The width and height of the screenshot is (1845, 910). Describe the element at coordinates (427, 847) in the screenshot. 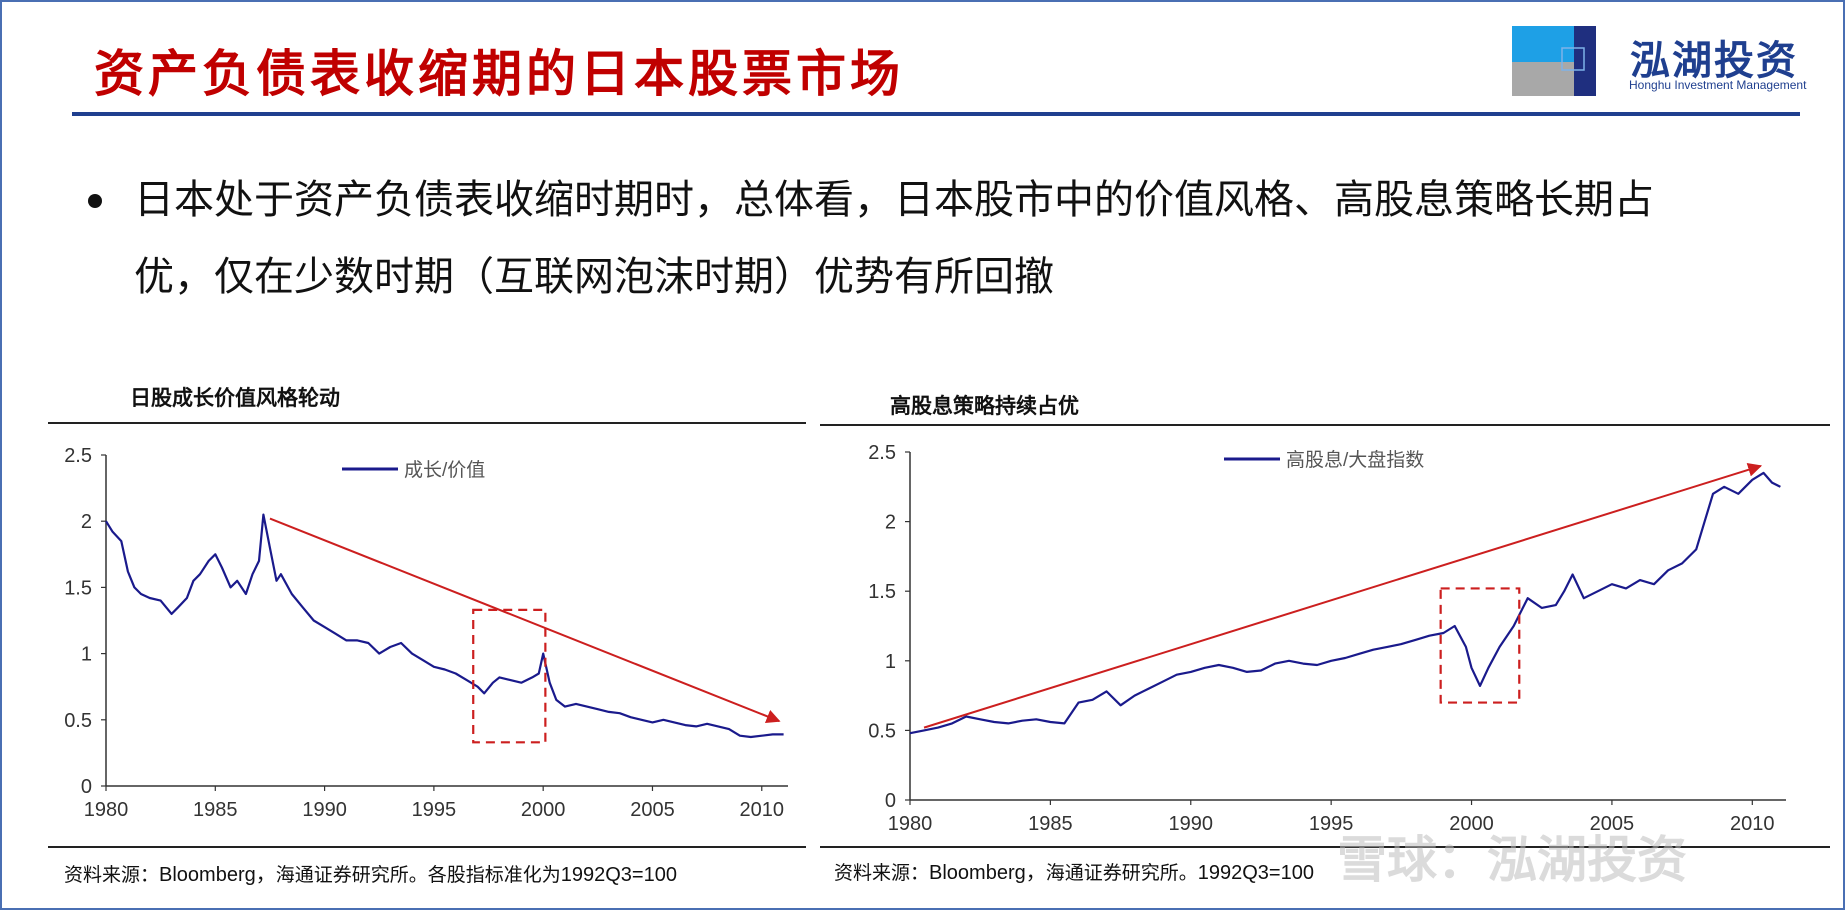

I see `chart1-bottom-rule` at that location.